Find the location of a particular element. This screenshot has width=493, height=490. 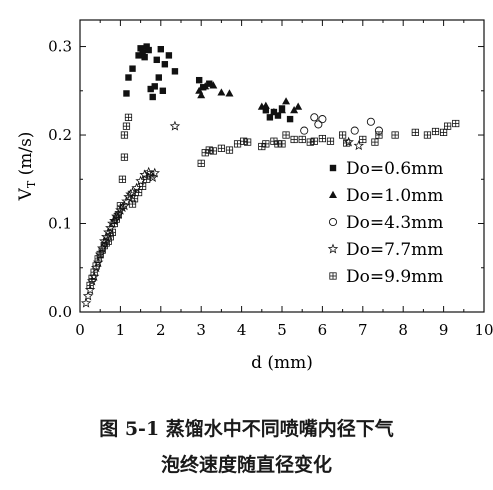

legend-label: Do=1.0mm is located at coordinates (394, 196).